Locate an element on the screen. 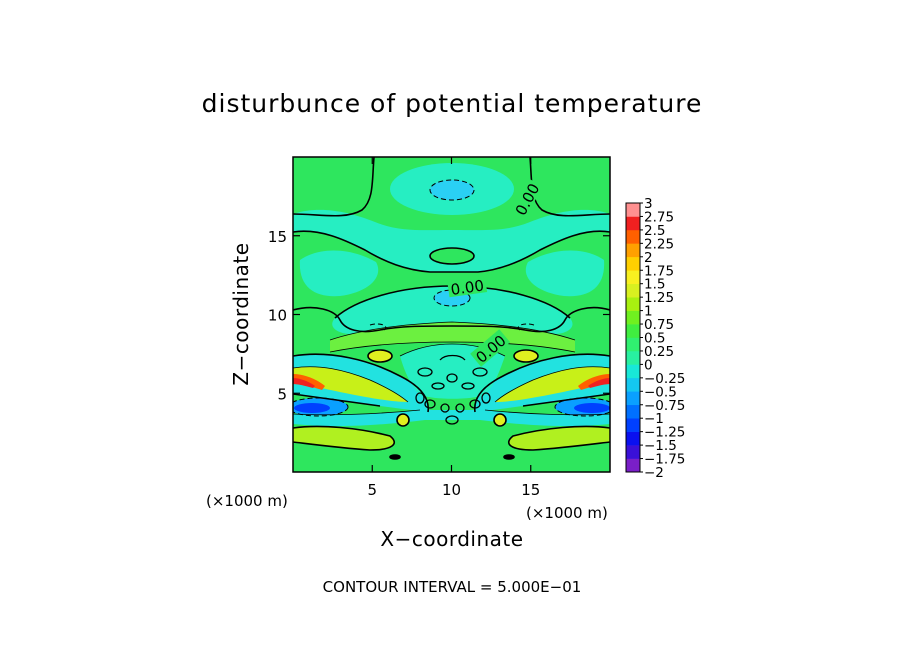  x-tick-label: 5 is located at coordinates (372, 490).